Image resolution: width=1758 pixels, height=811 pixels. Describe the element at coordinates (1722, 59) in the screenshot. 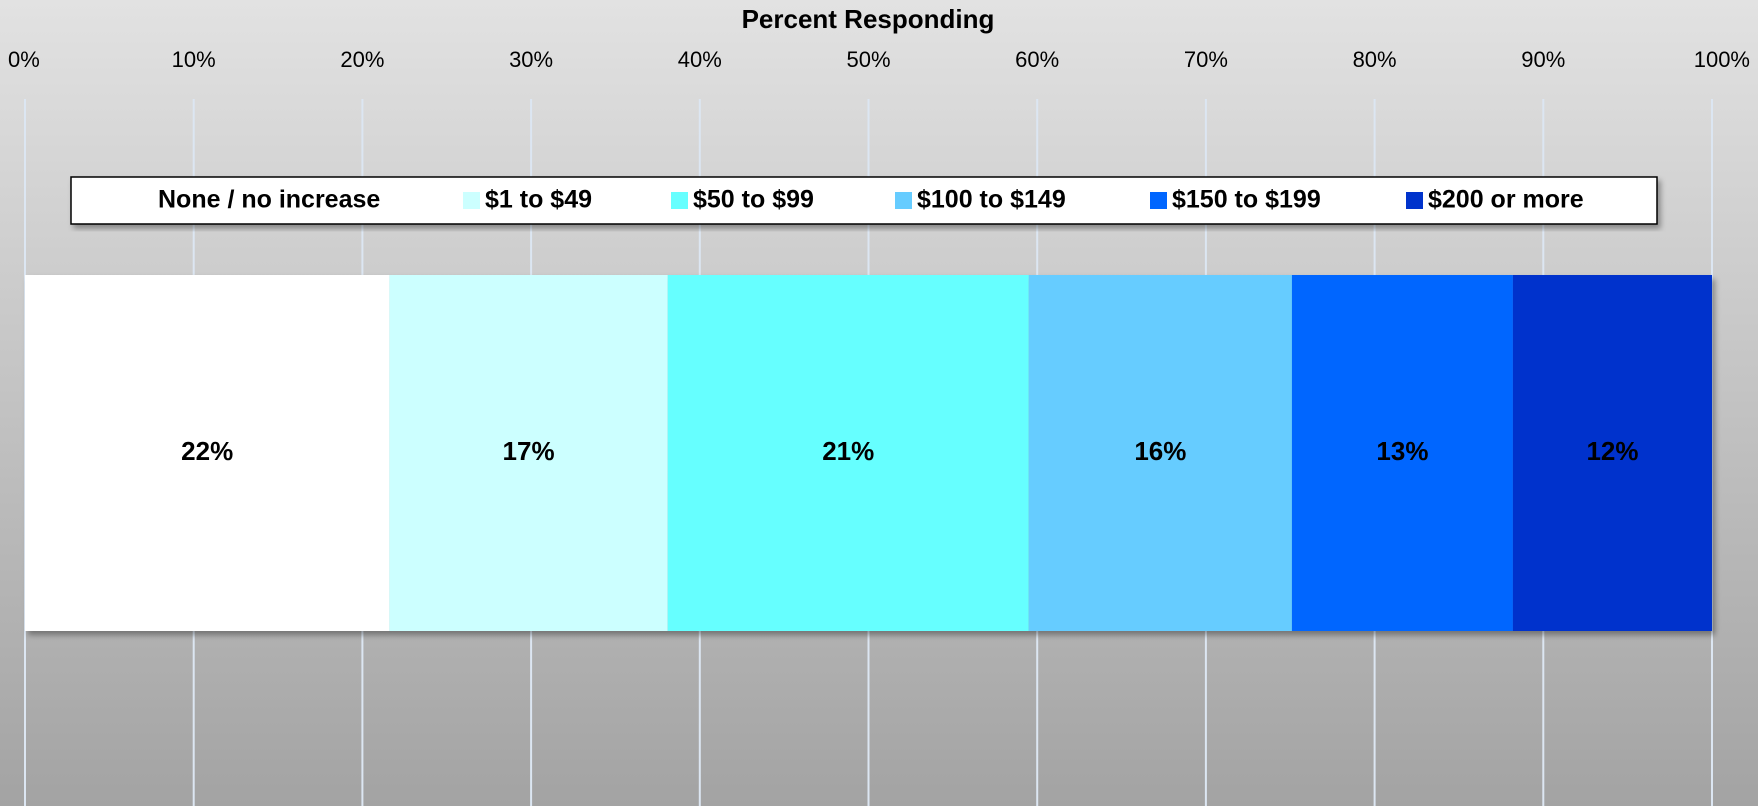

I see `x-tick-label: 100%` at that location.